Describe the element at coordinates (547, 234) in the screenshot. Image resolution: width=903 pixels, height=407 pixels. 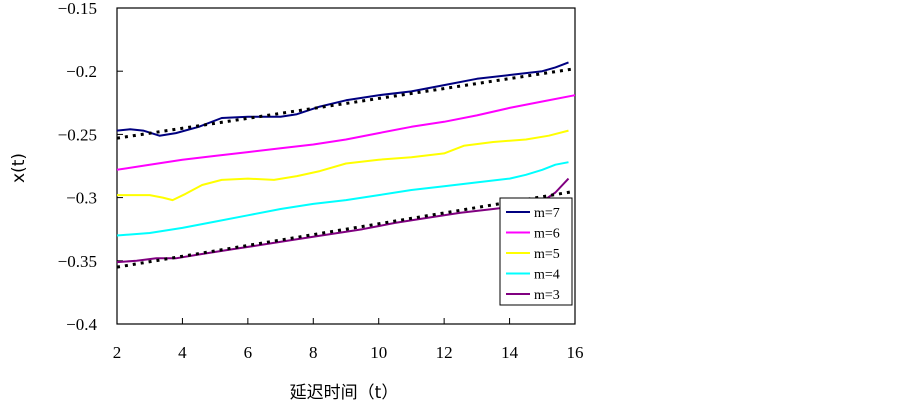
I see `legend-entry: m=6` at that location.